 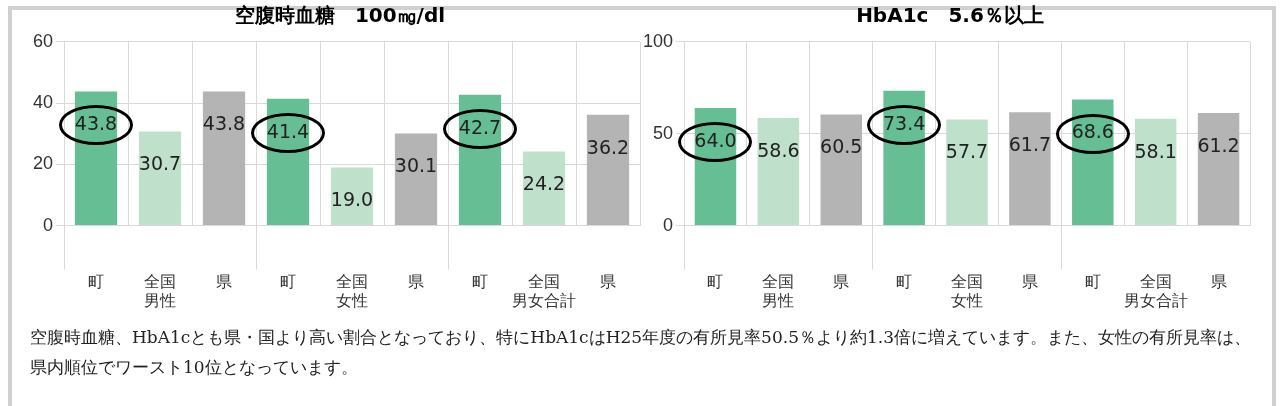 What do you see at coordinates (658, 40) in the screenshot?
I see `y-tick-label: 100` at bounding box center [658, 40].